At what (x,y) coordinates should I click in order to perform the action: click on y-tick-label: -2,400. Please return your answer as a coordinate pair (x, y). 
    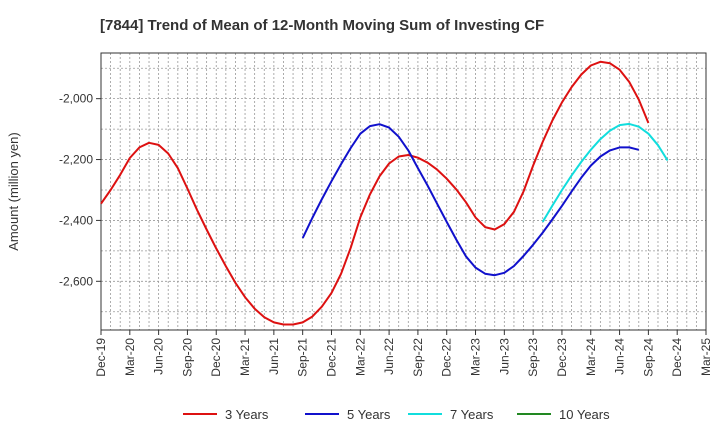
    Looking at the image, I should click on (76, 220).